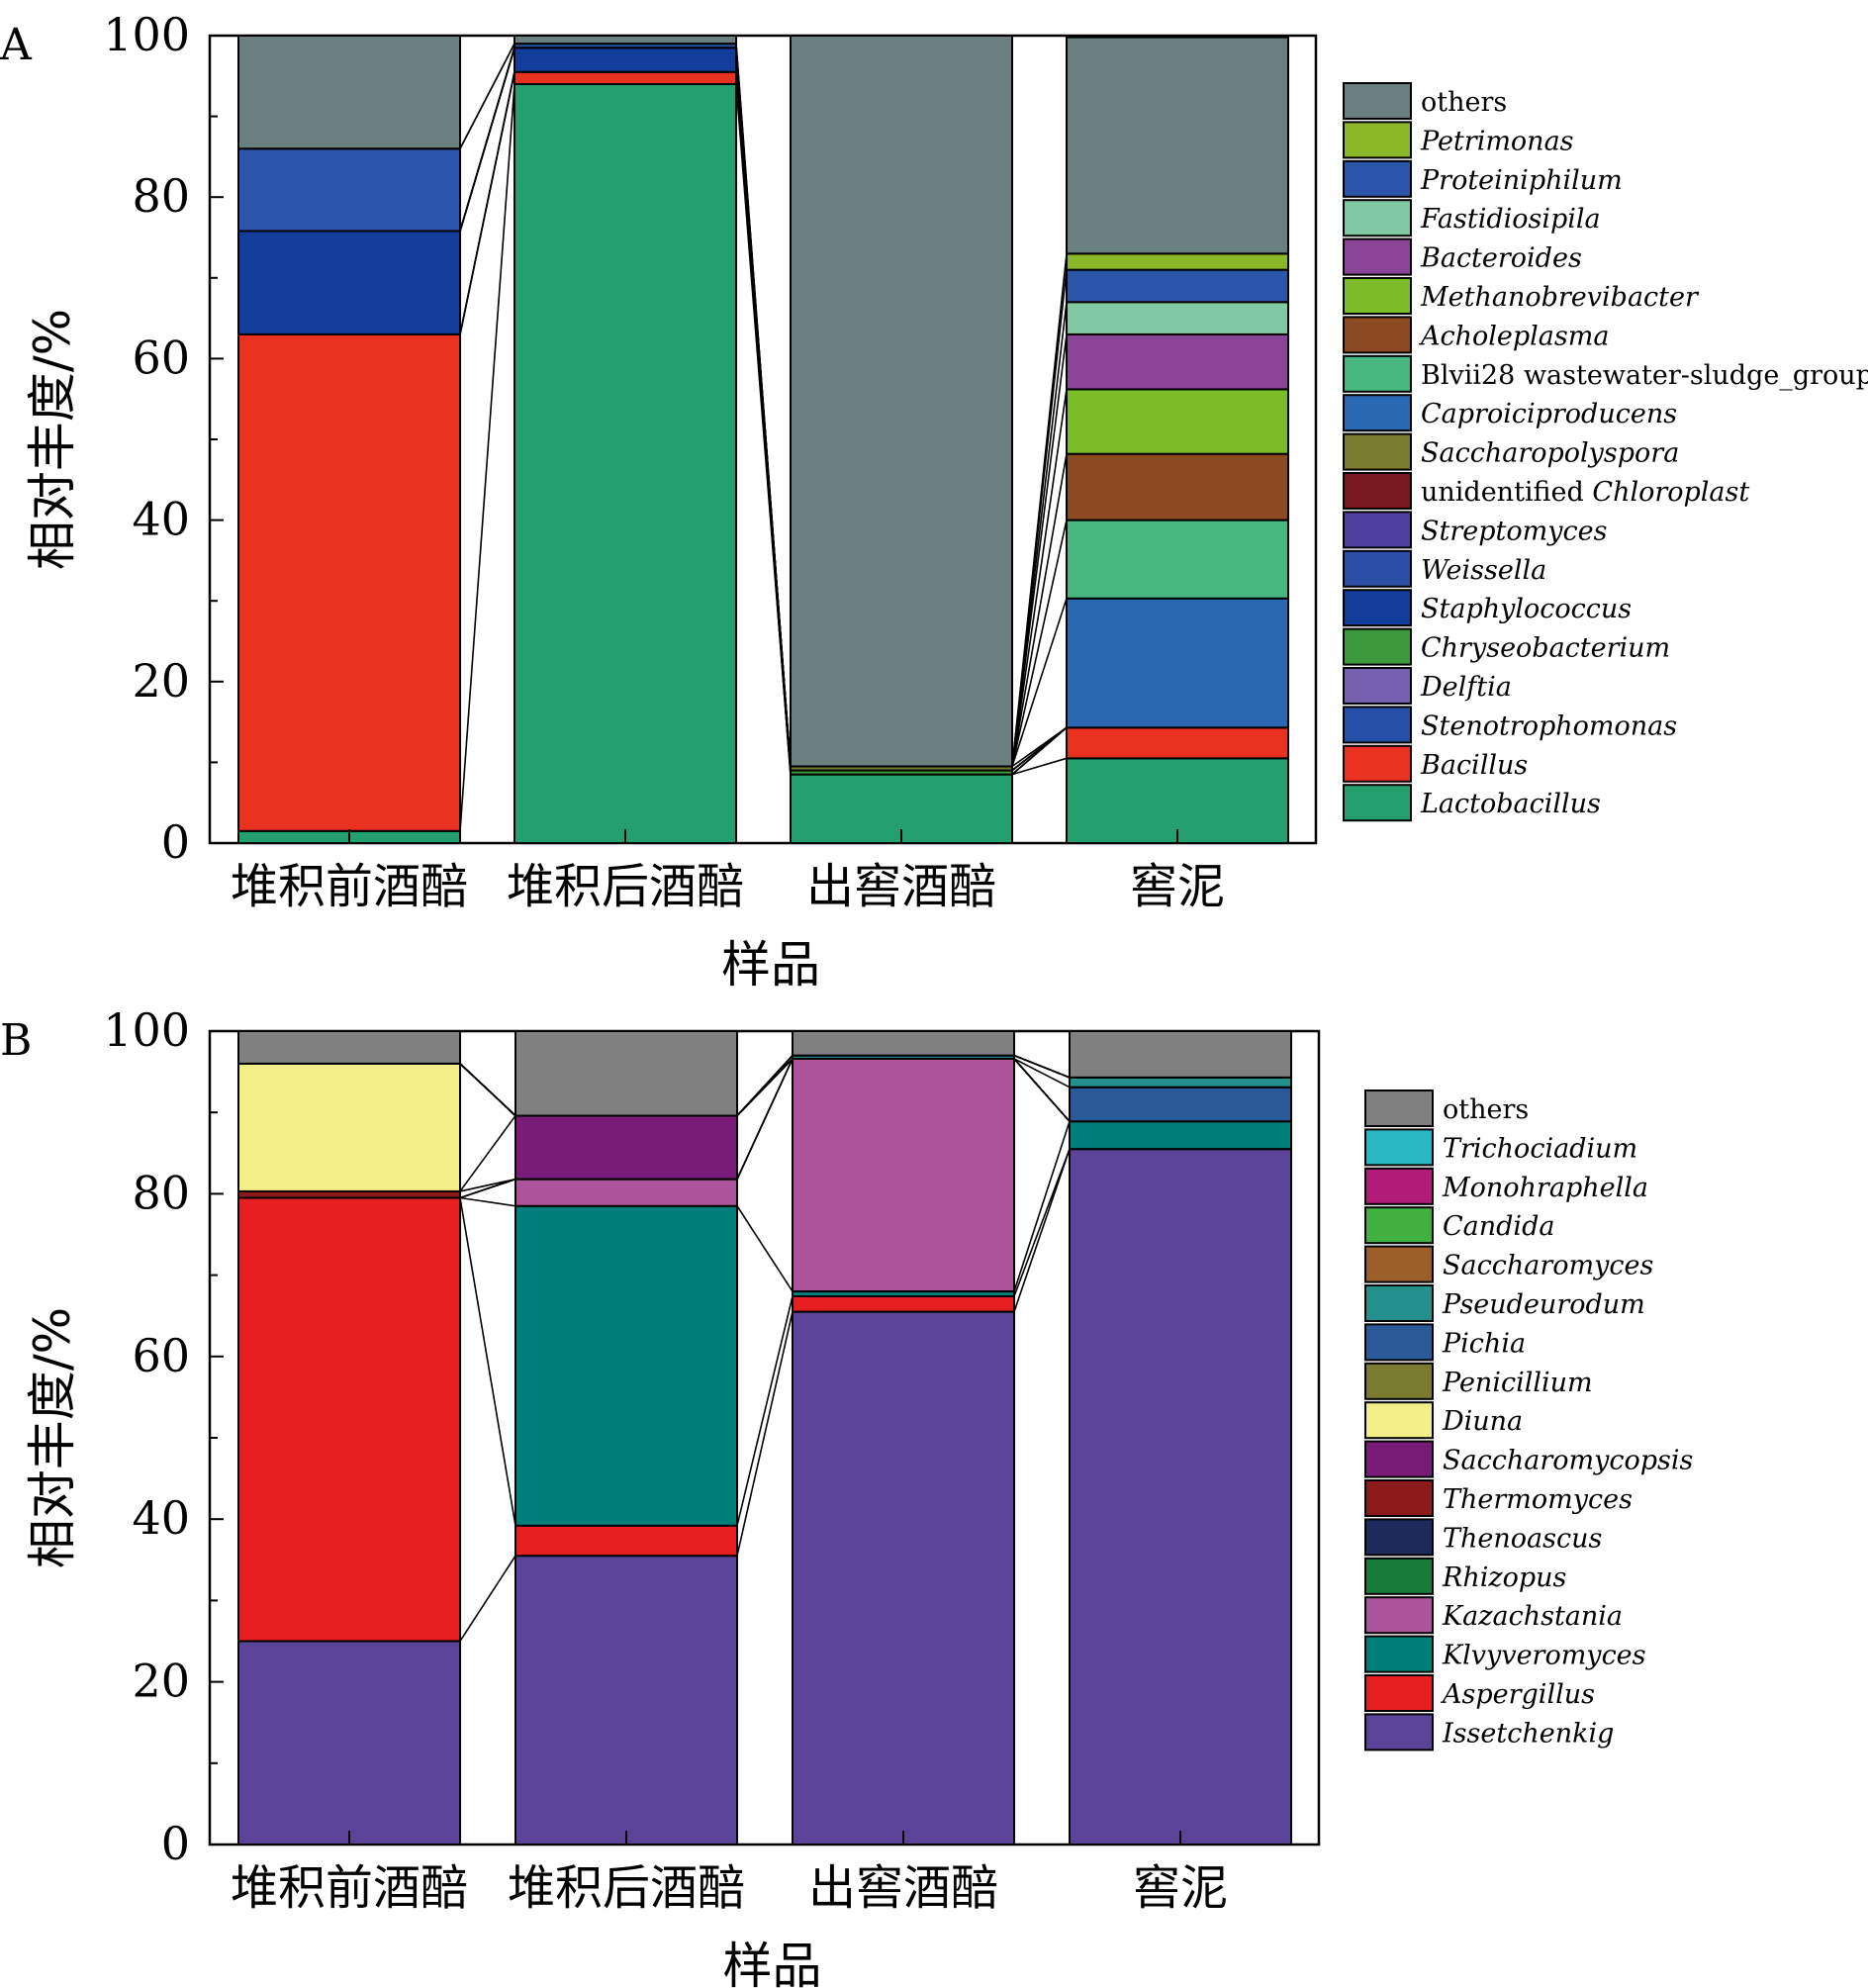  What do you see at coordinates (1568, 1461) in the screenshot?
I see `legend-label: Saccharomycopsis` at bounding box center [1568, 1461].